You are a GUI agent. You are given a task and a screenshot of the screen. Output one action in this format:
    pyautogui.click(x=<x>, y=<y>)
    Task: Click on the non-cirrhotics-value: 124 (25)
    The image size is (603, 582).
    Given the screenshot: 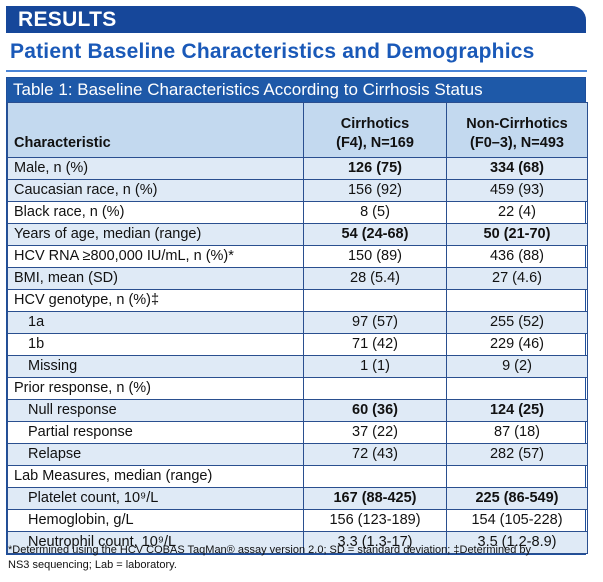 What is the action you would take?
    pyautogui.click(x=517, y=410)
    